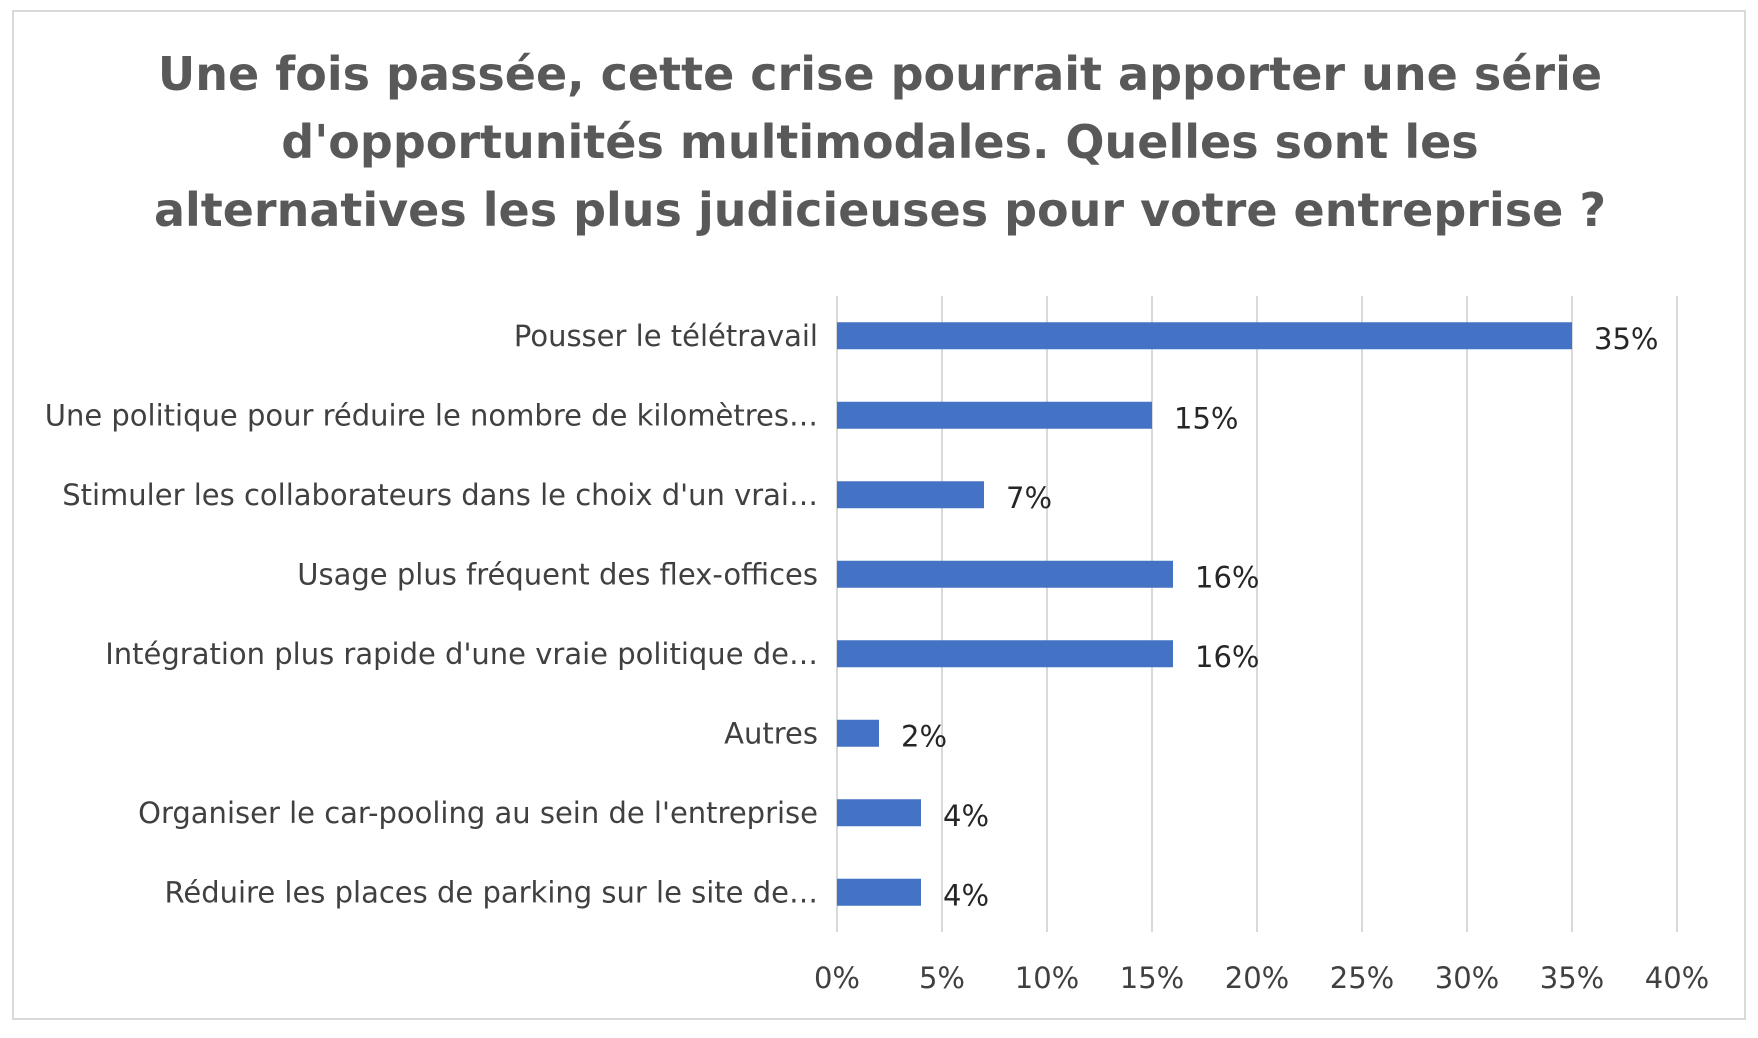 This screenshot has height=1038, width=1758. Describe the element at coordinates (1362, 978) in the screenshot. I see `x-tick-label: 25%` at that location.